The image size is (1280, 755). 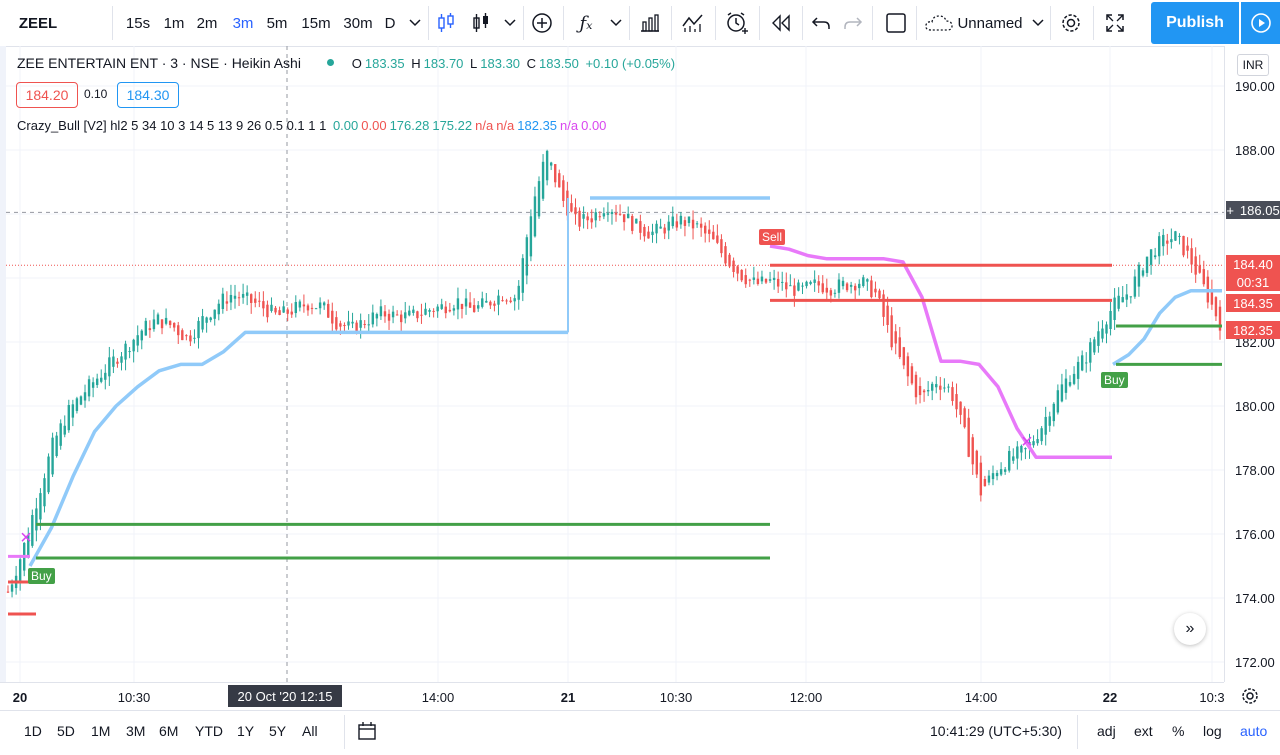 What do you see at coordinates (1253, 330) in the screenshot?
I see `price-tag: 182.35` at bounding box center [1253, 330].